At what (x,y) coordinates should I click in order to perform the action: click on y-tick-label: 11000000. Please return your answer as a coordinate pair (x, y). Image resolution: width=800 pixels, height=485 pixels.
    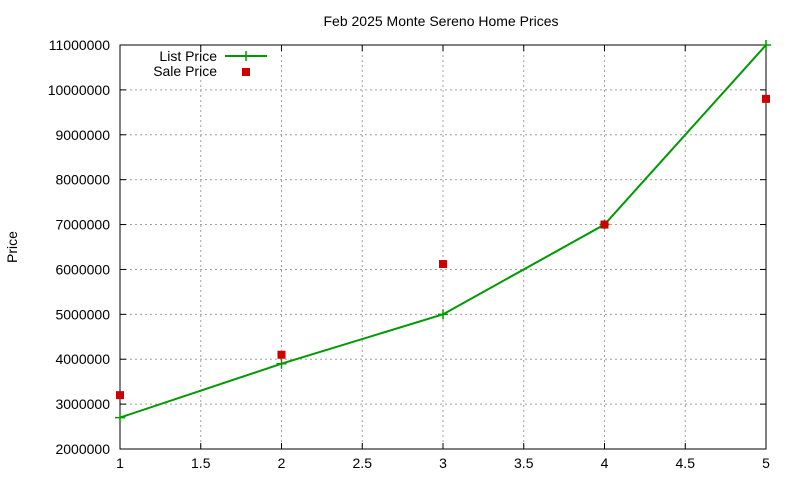
    Looking at the image, I should click on (79, 45).